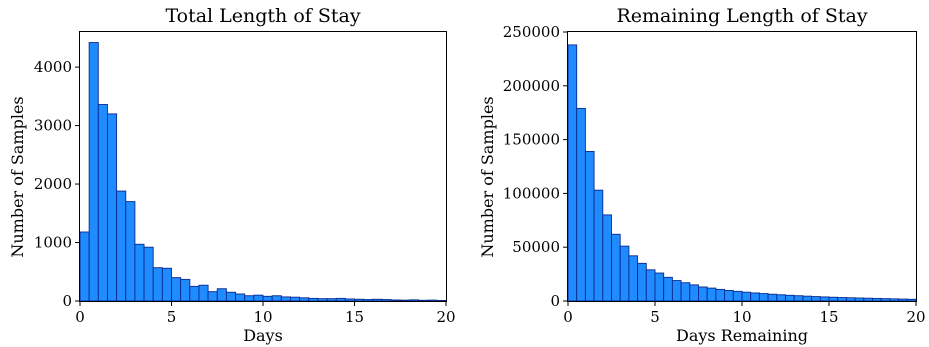 The height and width of the screenshot is (347, 929). What do you see at coordinates (531, 86) in the screenshot?
I see `y-tick-label: 200000` at bounding box center [531, 86].